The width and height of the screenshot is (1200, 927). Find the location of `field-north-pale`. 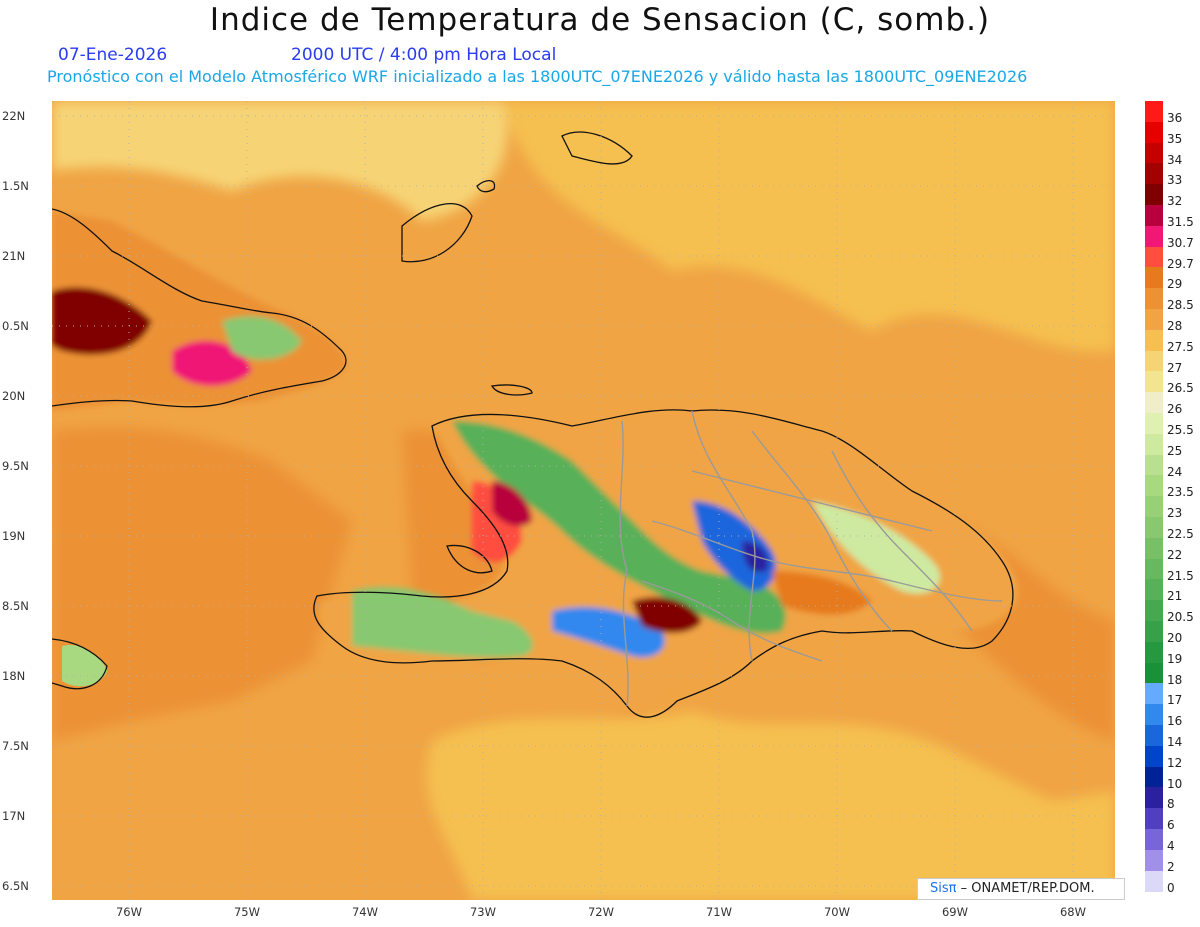

field-north-pale is located at coordinates (280, 161).